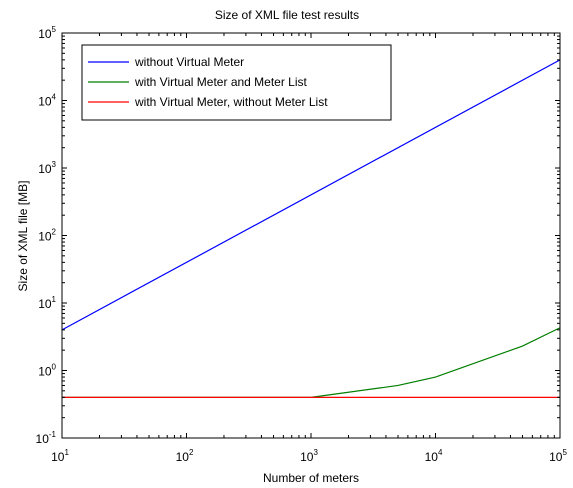 The height and width of the screenshot is (488, 573). I want to click on x-axis-label: Number of meters, so click(311, 478).